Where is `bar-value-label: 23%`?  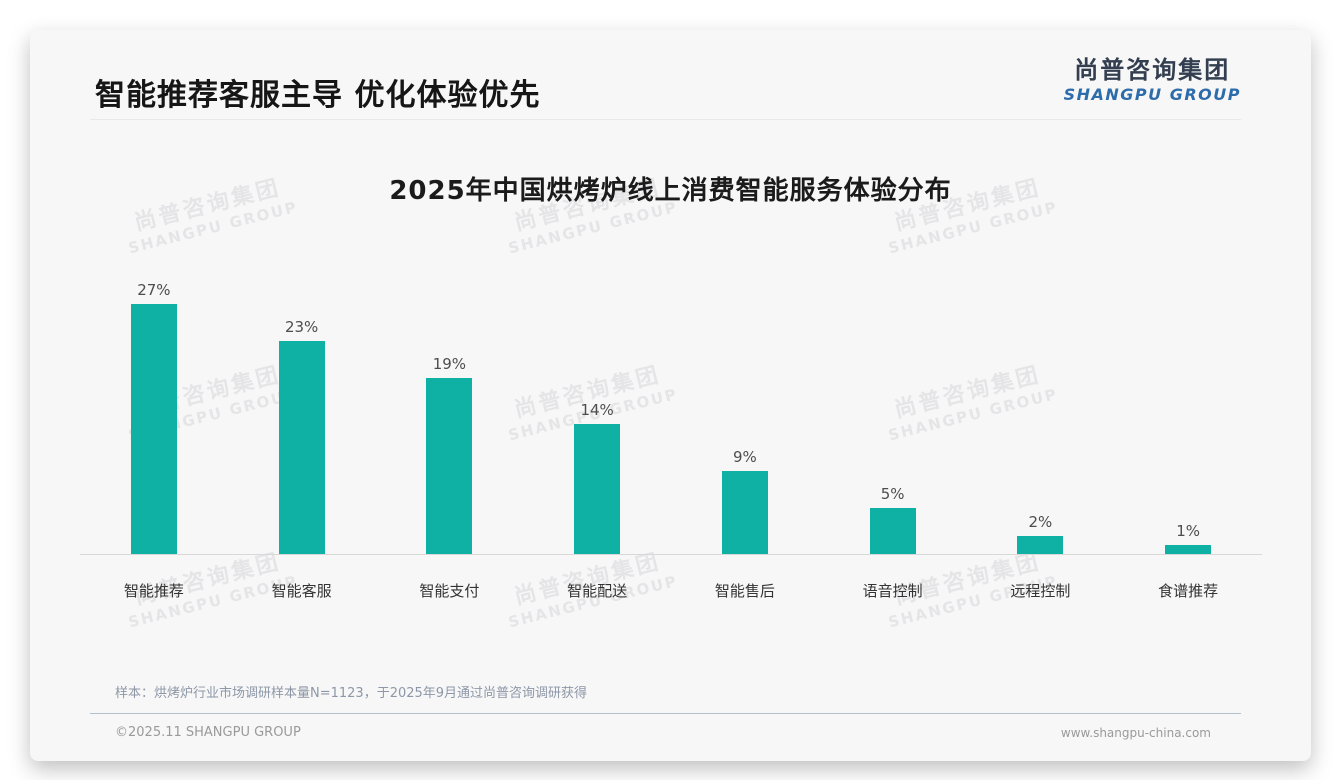 bar-value-label: 23% is located at coordinates (301, 327).